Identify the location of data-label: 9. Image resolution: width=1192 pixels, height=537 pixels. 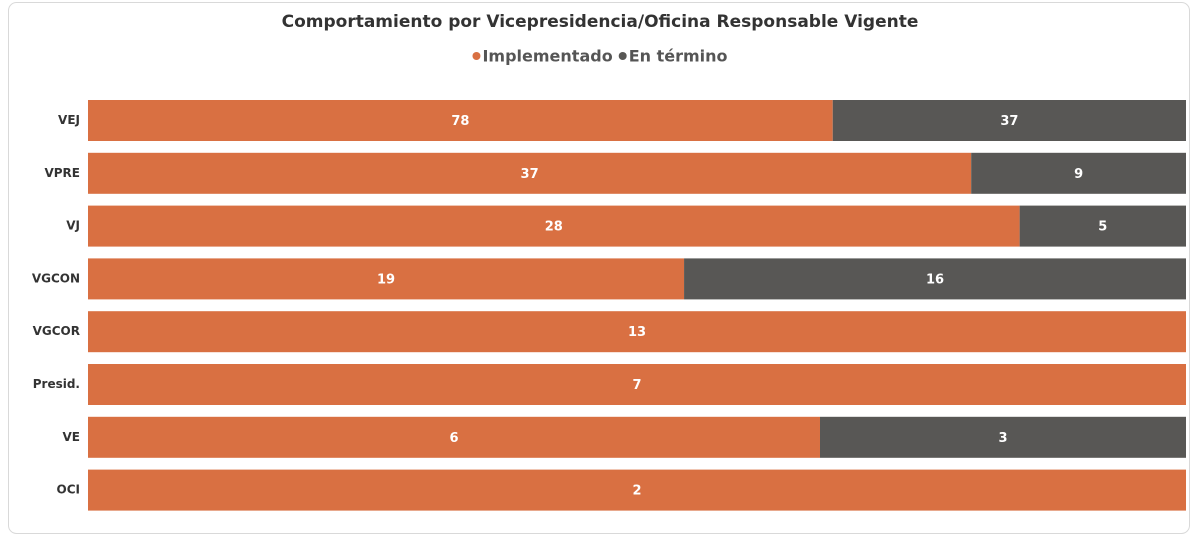
(1078, 174).